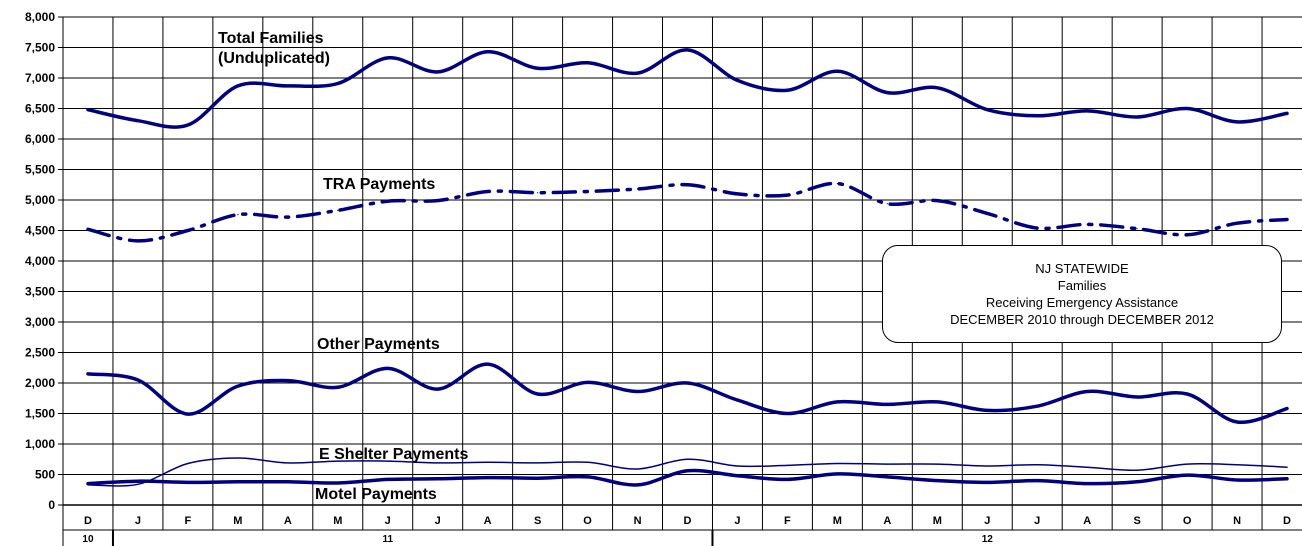  Describe the element at coordinates (40, 170) in the screenshot. I see `y-tick-label: 5,500` at that location.